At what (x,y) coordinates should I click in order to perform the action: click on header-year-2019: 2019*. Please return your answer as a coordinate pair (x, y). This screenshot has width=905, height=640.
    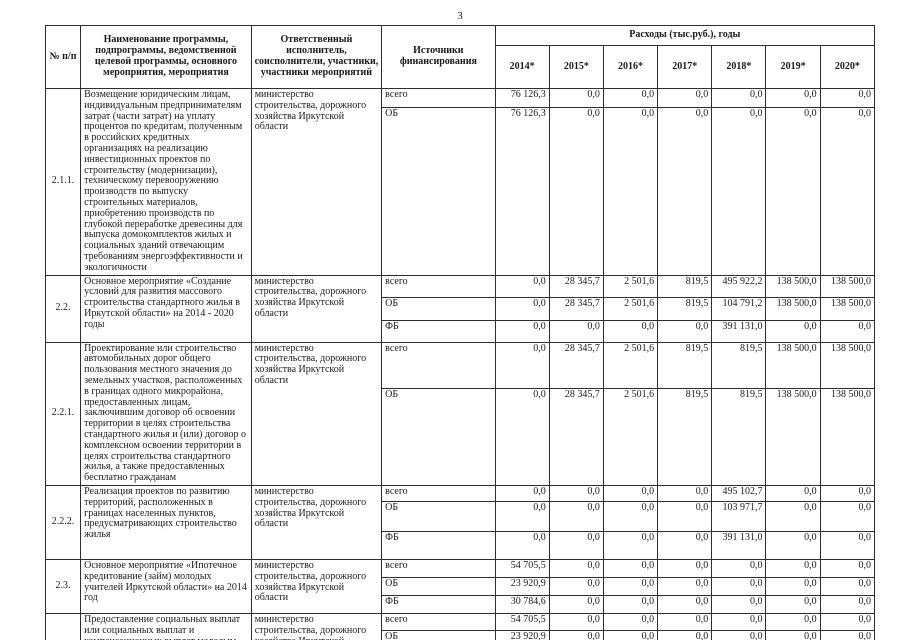
    Looking at the image, I should click on (793, 67).